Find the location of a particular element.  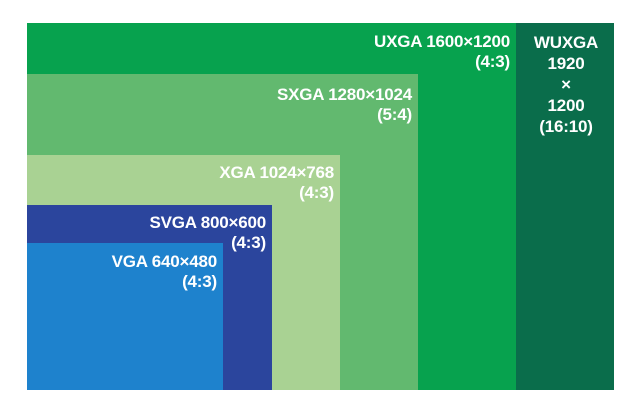

wuxga-name: WUXGA is located at coordinates (566, 42).